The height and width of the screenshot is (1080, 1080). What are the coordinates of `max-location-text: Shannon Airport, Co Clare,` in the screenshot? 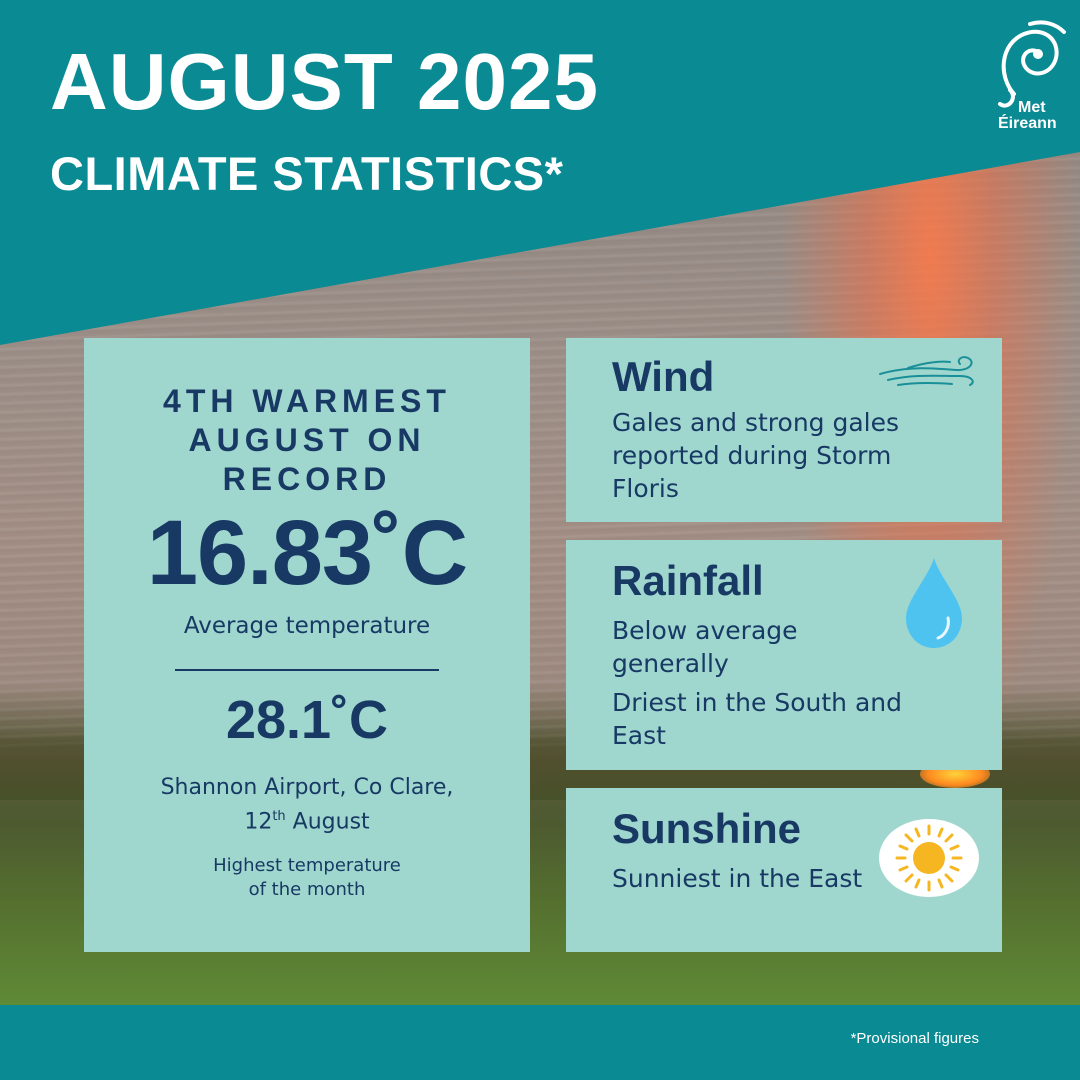 It's located at (307, 787).